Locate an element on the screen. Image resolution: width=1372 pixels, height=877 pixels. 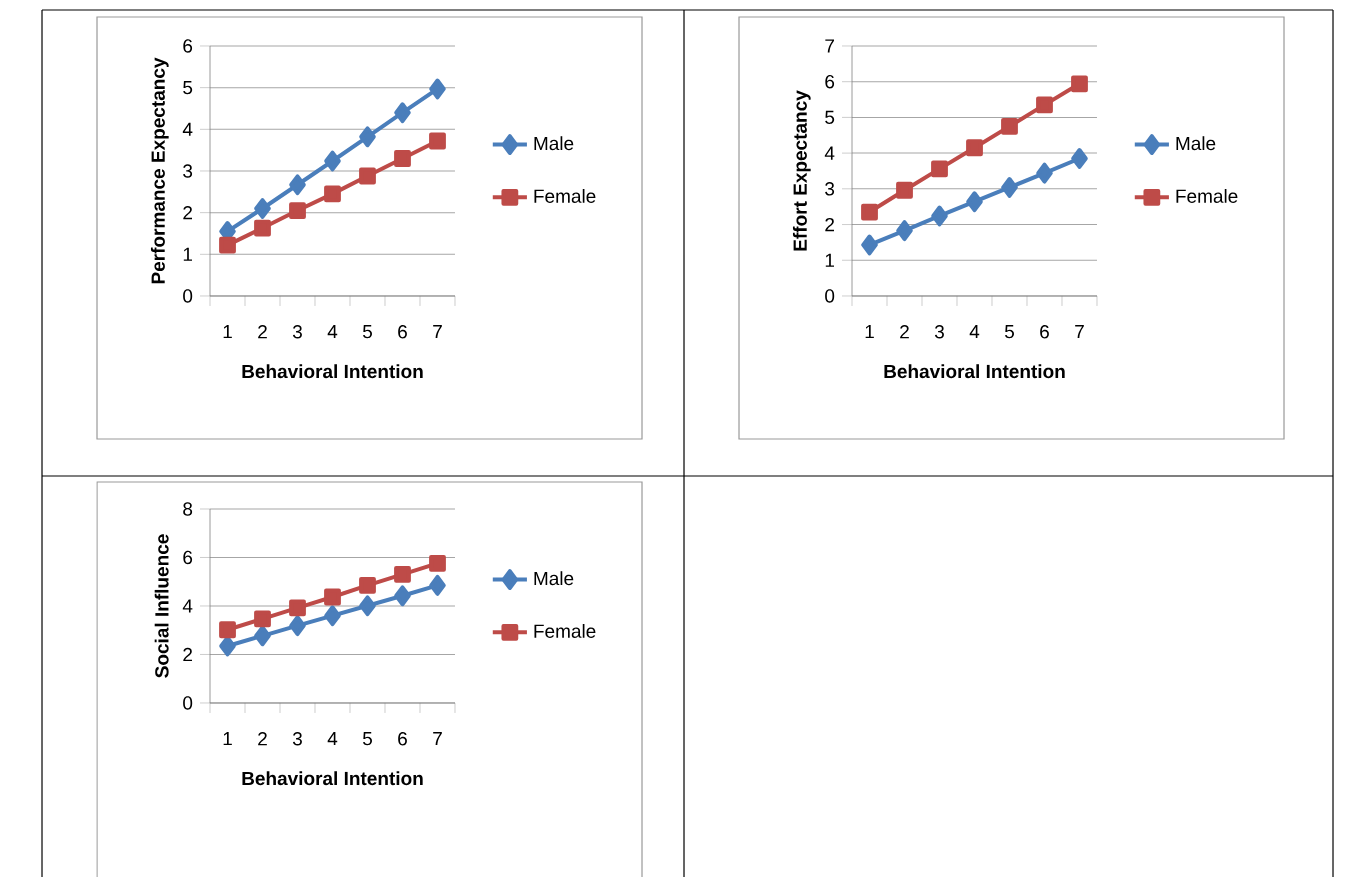
y-tick-label: 8 is located at coordinates (188, 509).